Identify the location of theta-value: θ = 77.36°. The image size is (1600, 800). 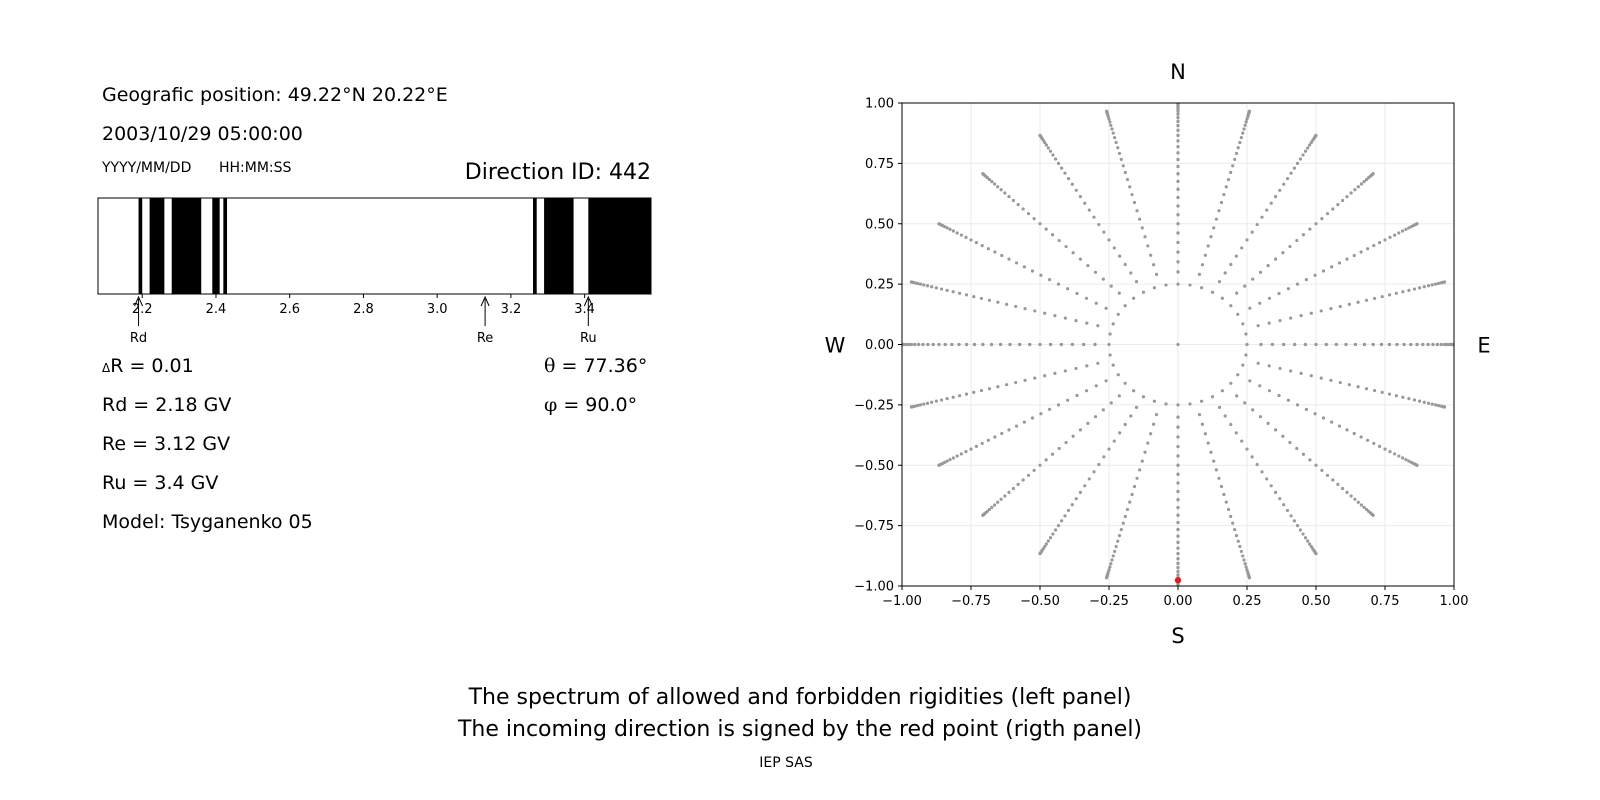
(595, 366).